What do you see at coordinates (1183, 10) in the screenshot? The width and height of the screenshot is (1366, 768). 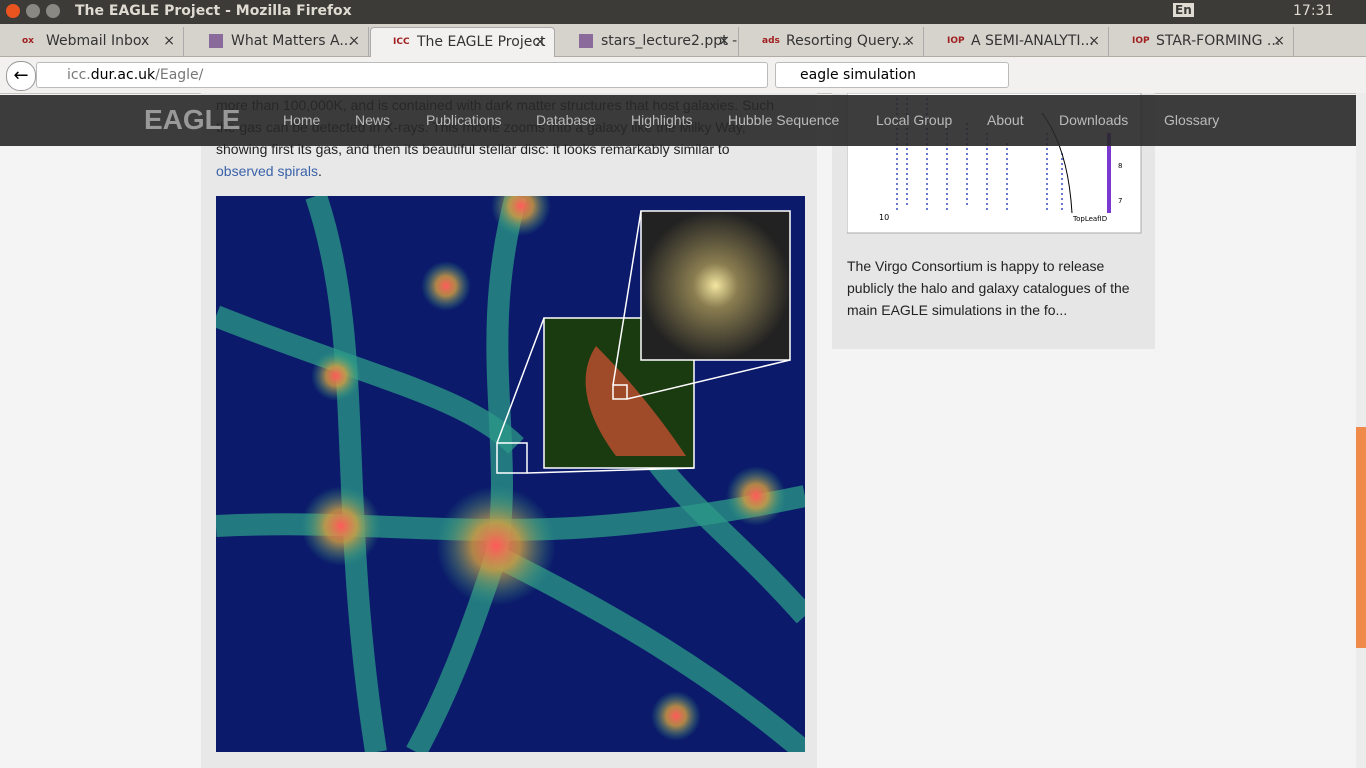 I see `keyboard-indicator: En` at bounding box center [1183, 10].